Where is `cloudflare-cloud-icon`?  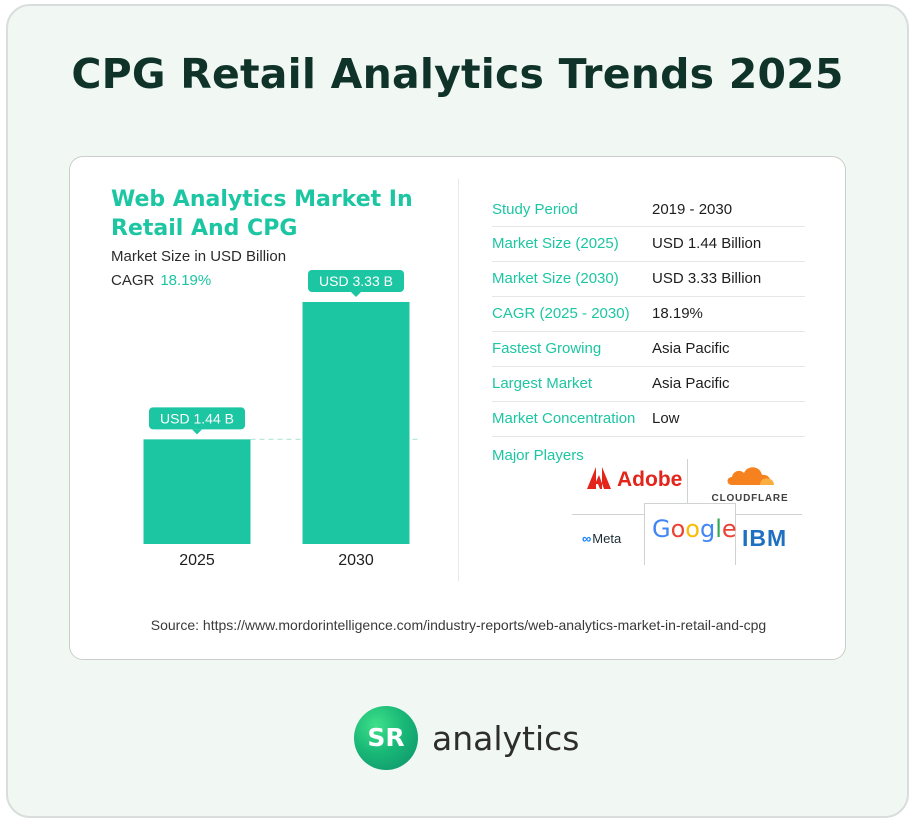 cloudflare-cloud-icon is located at coordinates (750, 476).